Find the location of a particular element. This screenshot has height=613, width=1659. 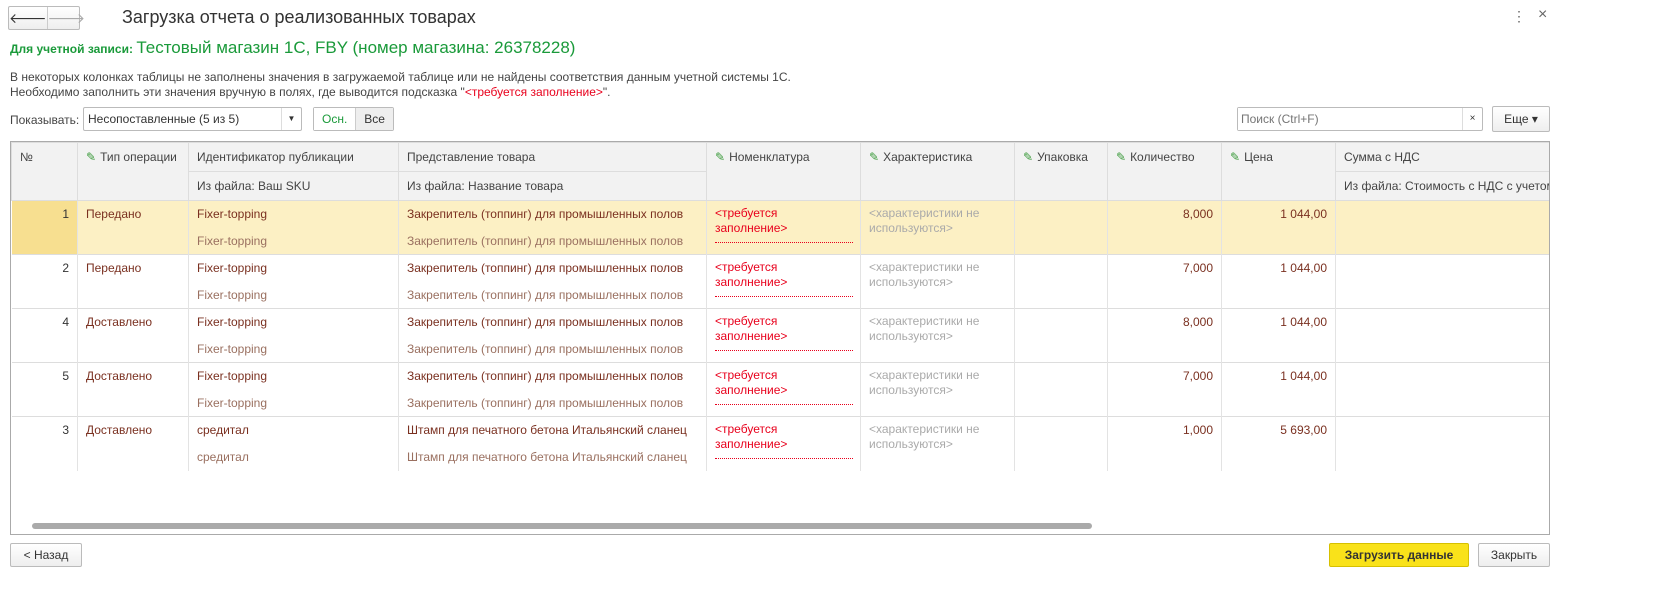

load-data-button: Загрузить данные is located at coordinates (1399, 555).